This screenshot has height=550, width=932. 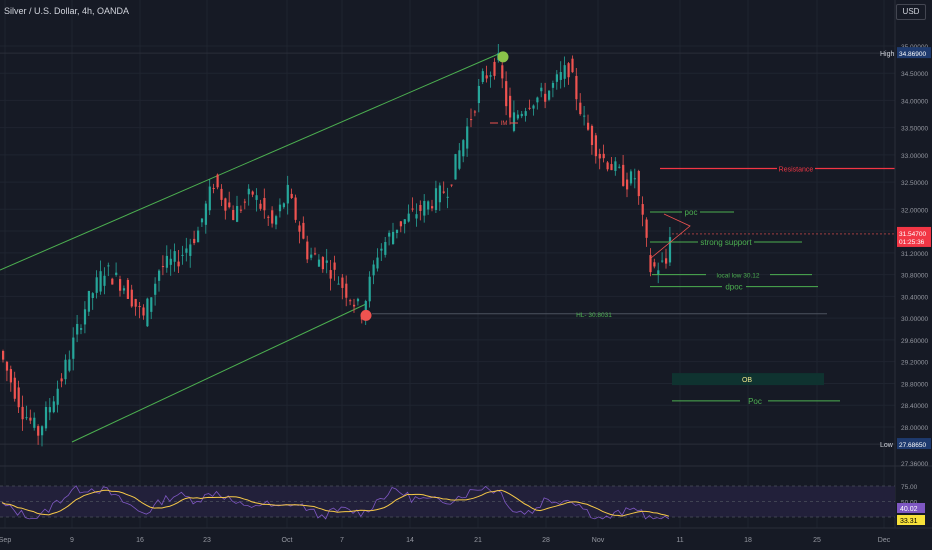 I want to click on price-tick-label: 30.00000, so click(x=914, y=319).